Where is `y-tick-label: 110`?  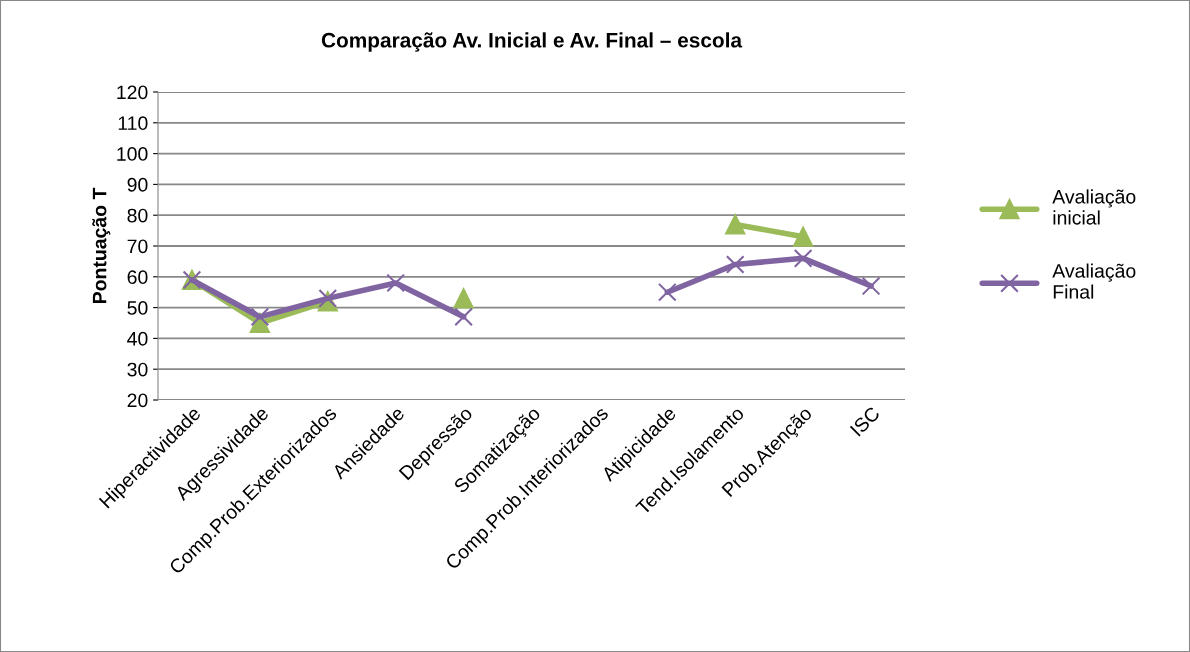 y-tick-label: 110 is located at coordinates (133, 123).